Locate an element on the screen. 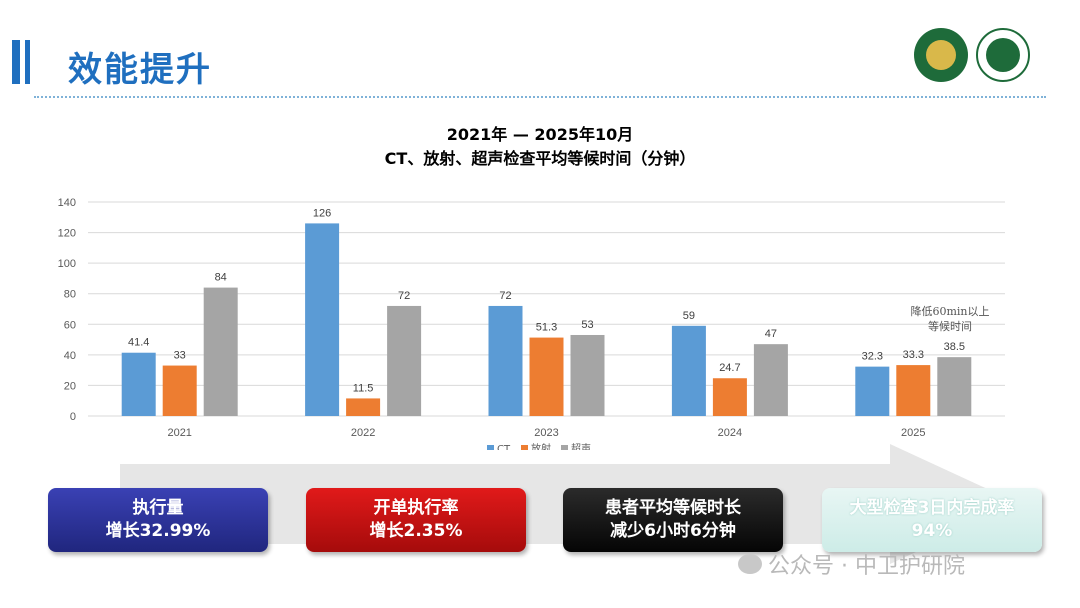 Image resolution: width=1080 pixels, height=608 pixels. hospital-logo-icon is located at coordinates (941, 55).